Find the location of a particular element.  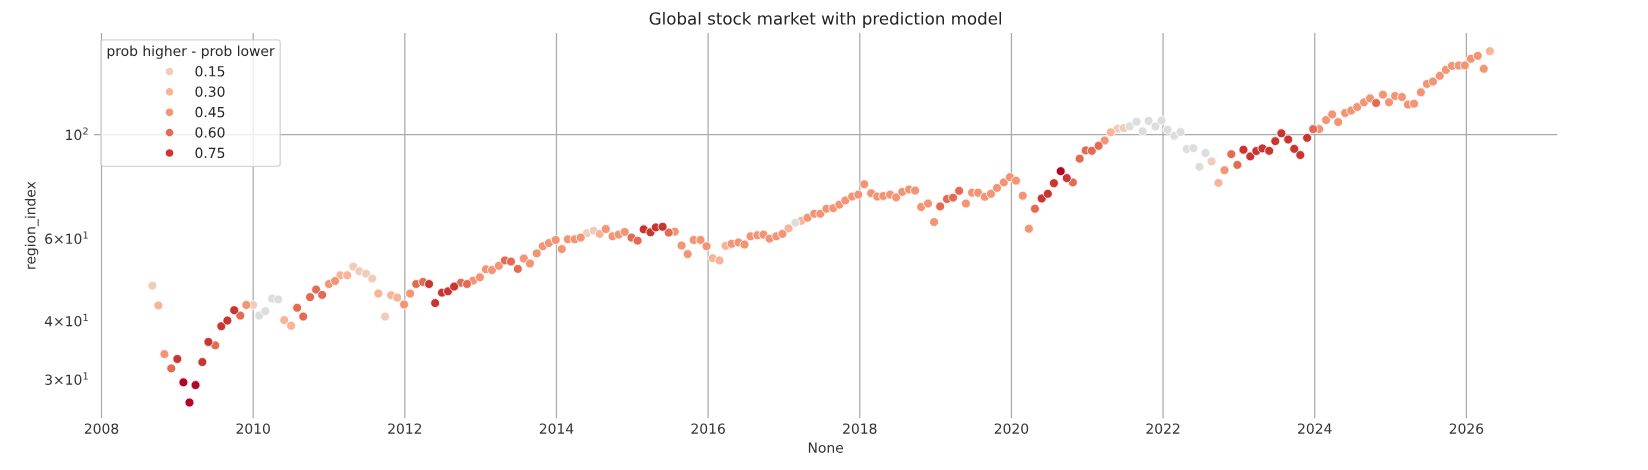

y-tick-label: 10$^{2}$ is located at coordinates (77, 134).